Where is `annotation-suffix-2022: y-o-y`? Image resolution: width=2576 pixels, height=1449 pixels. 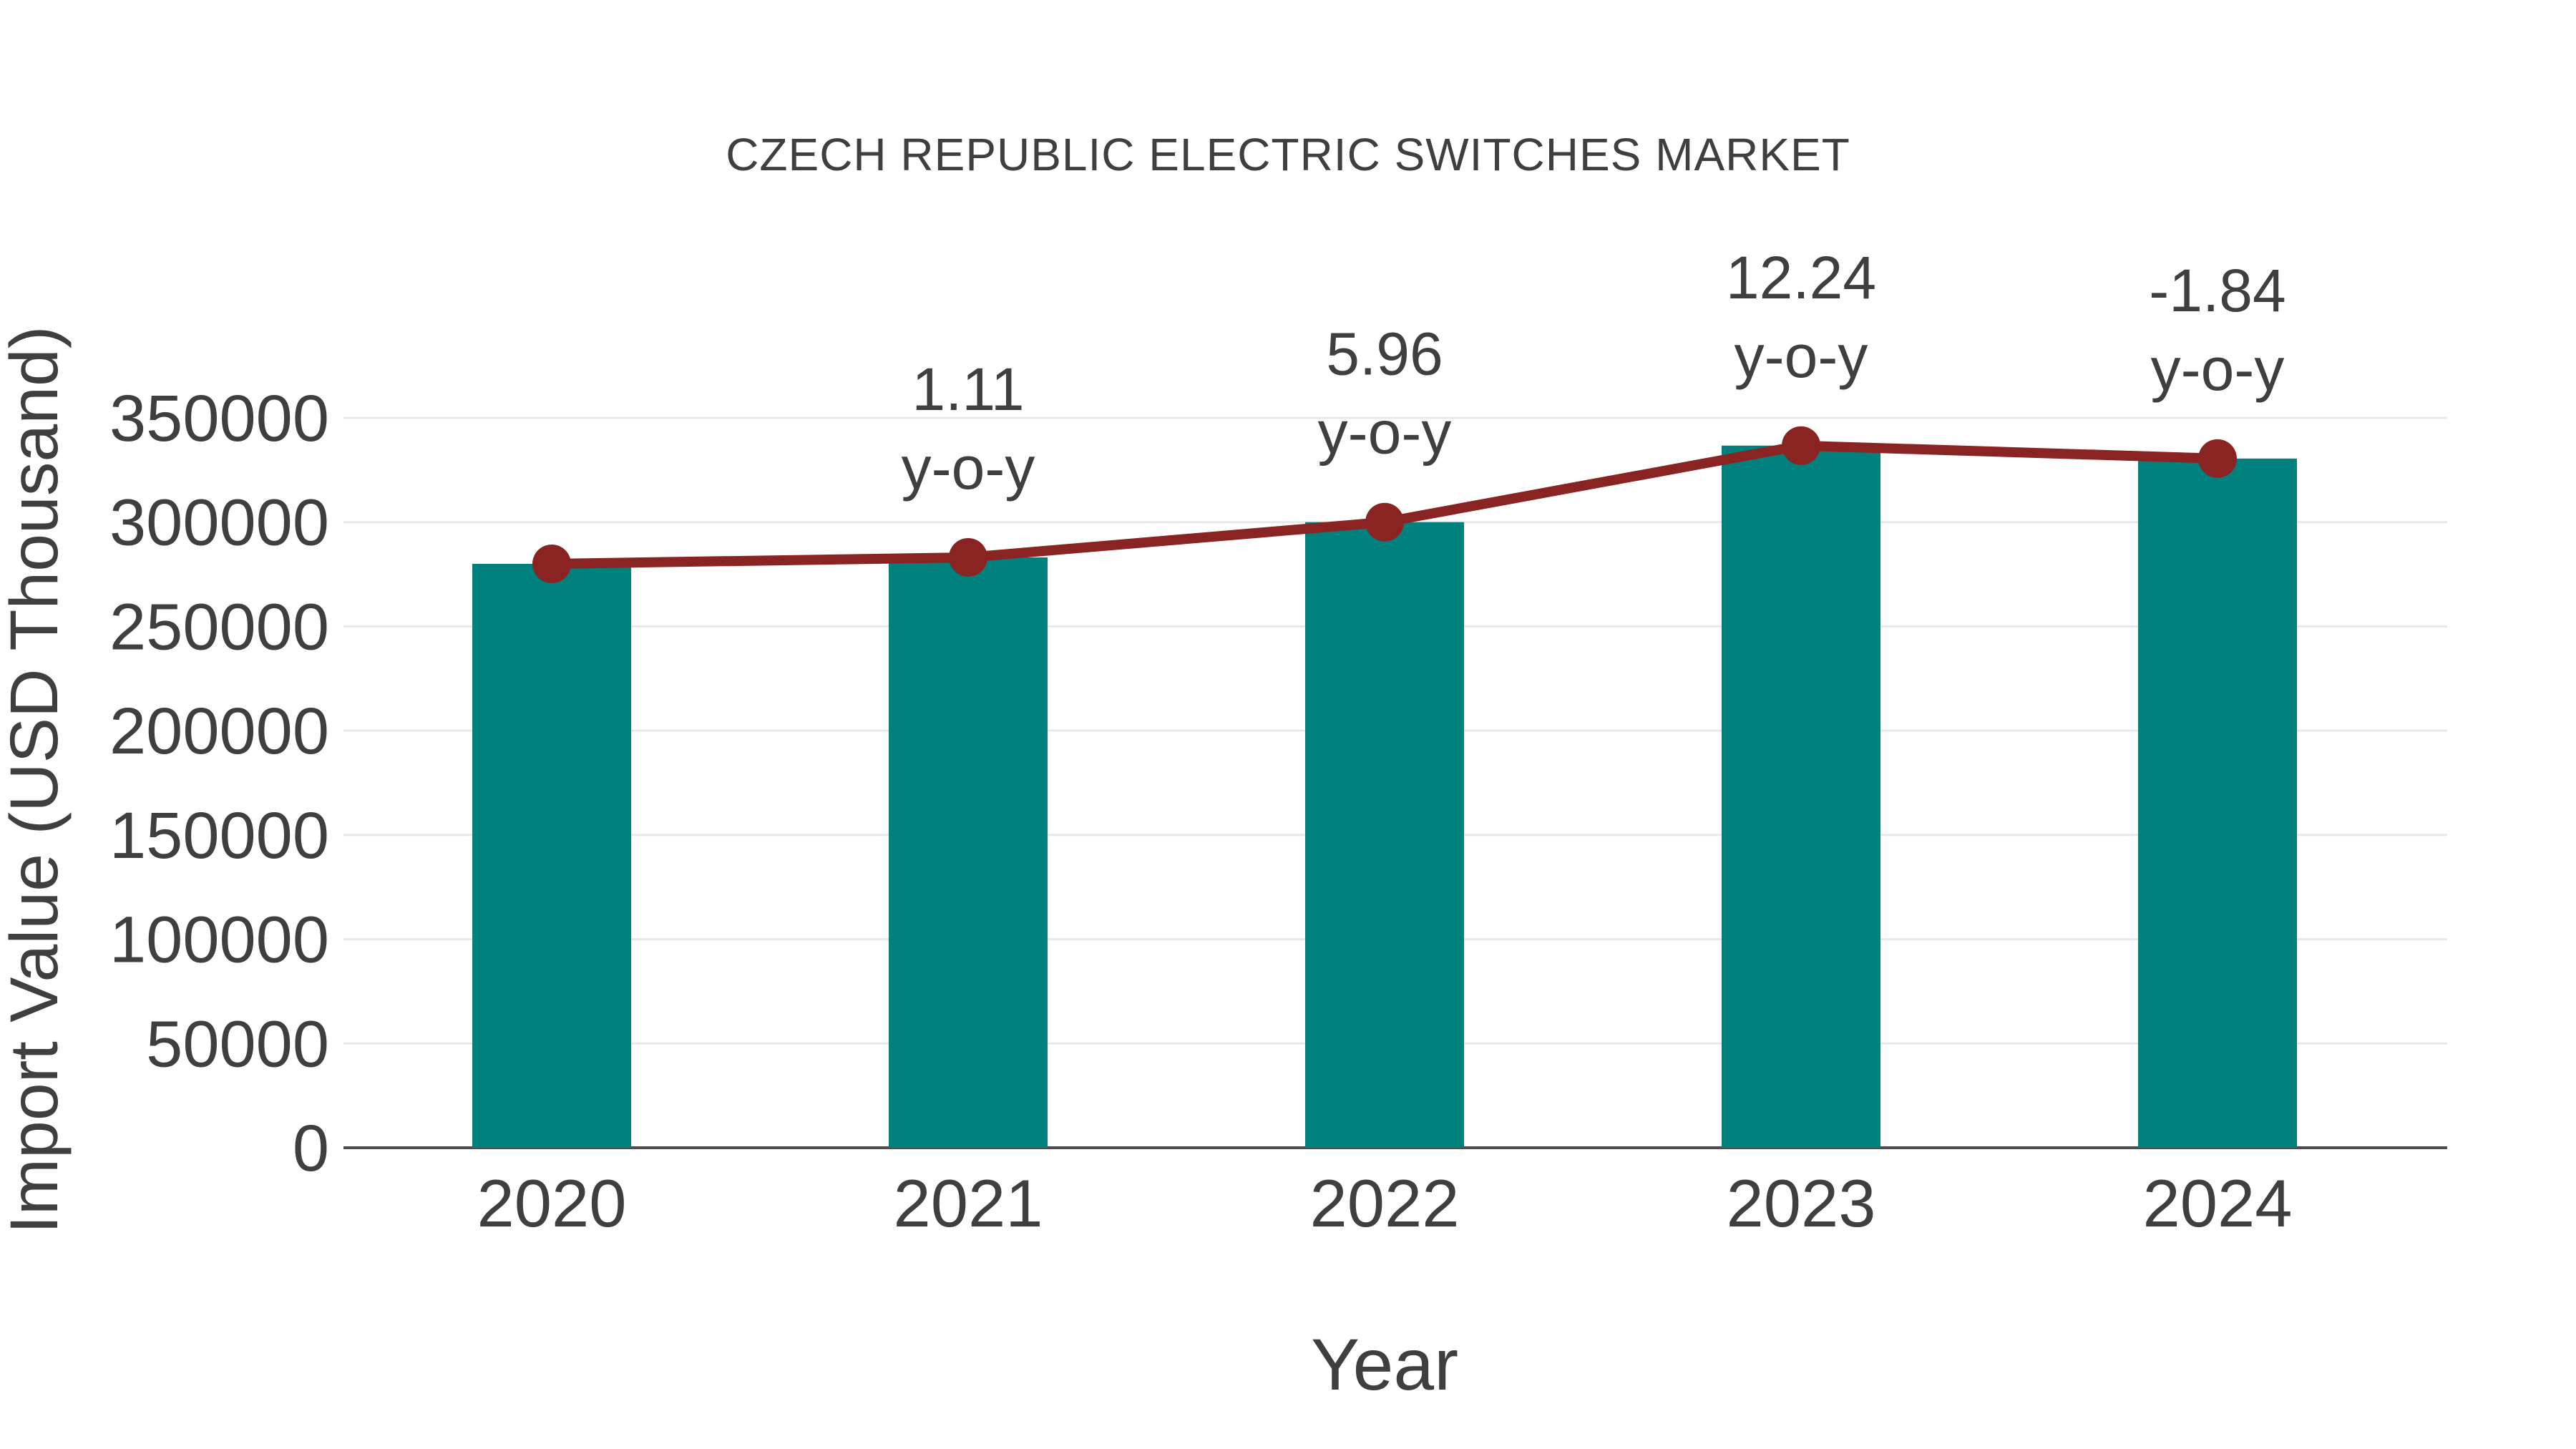 annotation-suffix-2022: y-o-y is located at coordinates (1385, 433).